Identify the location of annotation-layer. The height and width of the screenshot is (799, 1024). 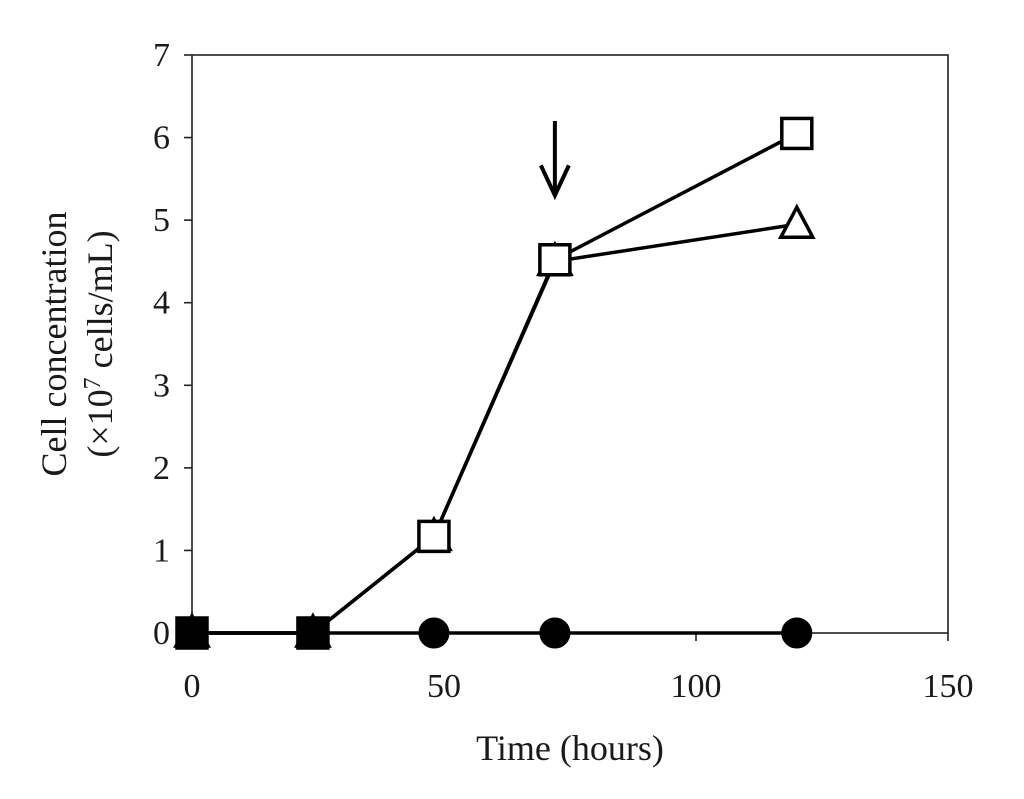
(555, 161).